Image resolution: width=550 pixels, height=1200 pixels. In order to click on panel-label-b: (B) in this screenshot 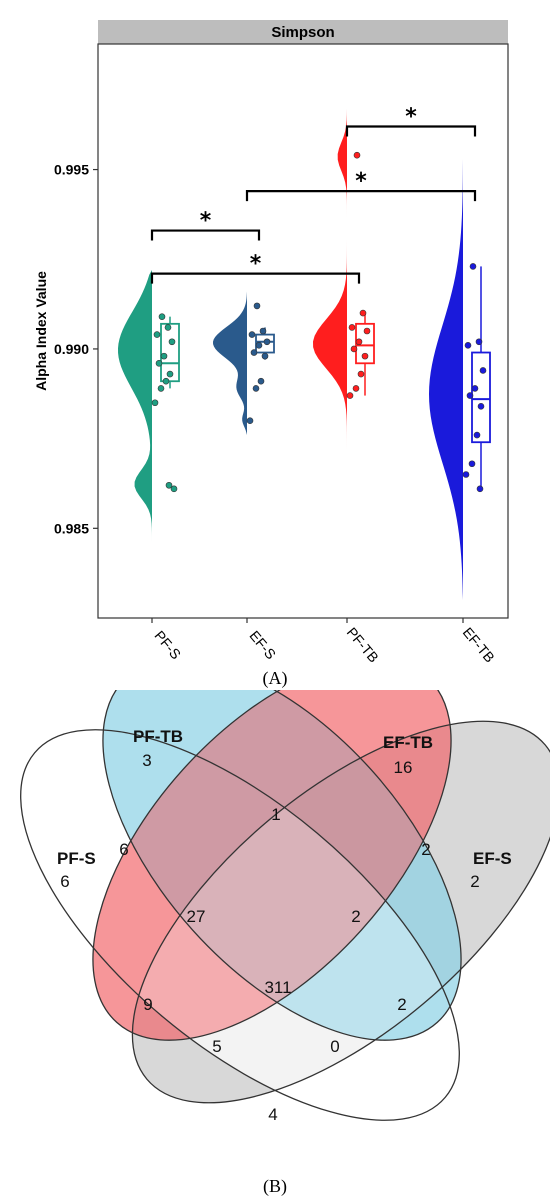, I will do `click(275, 1186)`.